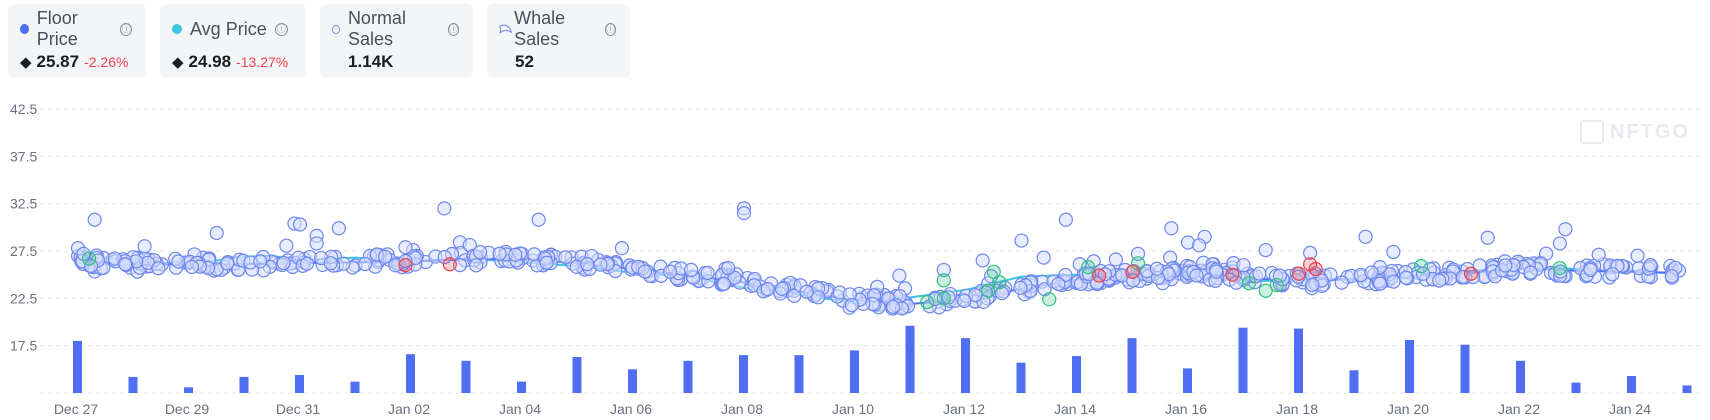 The height and width of the screenshot is (420, 1710). I want to click on y-tick-label: 27.5, so click(23, 251).